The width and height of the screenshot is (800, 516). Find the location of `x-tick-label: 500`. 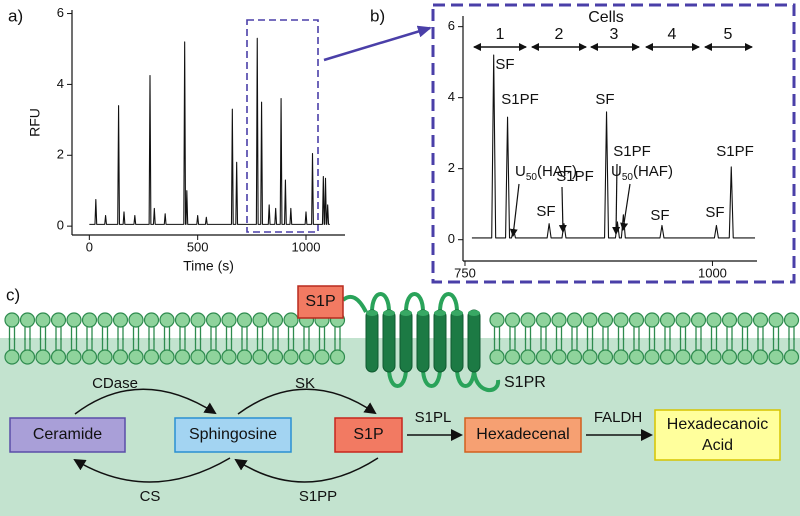

x-tick-label: 500 is located at coordinates (198, 246).